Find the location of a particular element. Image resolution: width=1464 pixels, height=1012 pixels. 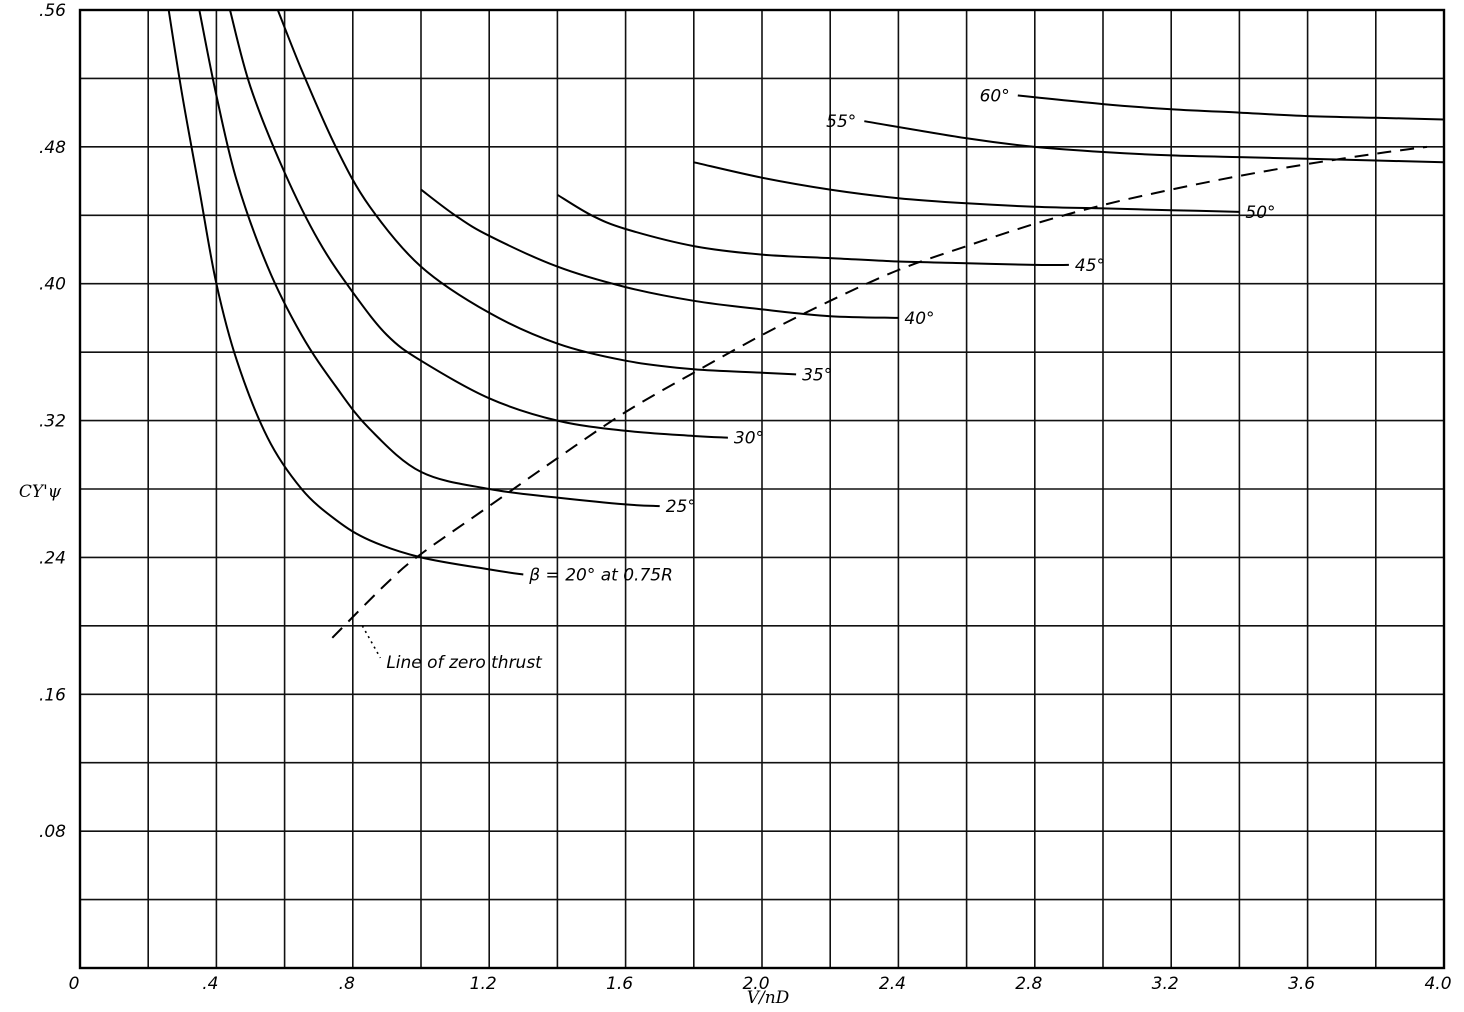

x-tick-label: 4.0 is located at coordinates (1437, 984).